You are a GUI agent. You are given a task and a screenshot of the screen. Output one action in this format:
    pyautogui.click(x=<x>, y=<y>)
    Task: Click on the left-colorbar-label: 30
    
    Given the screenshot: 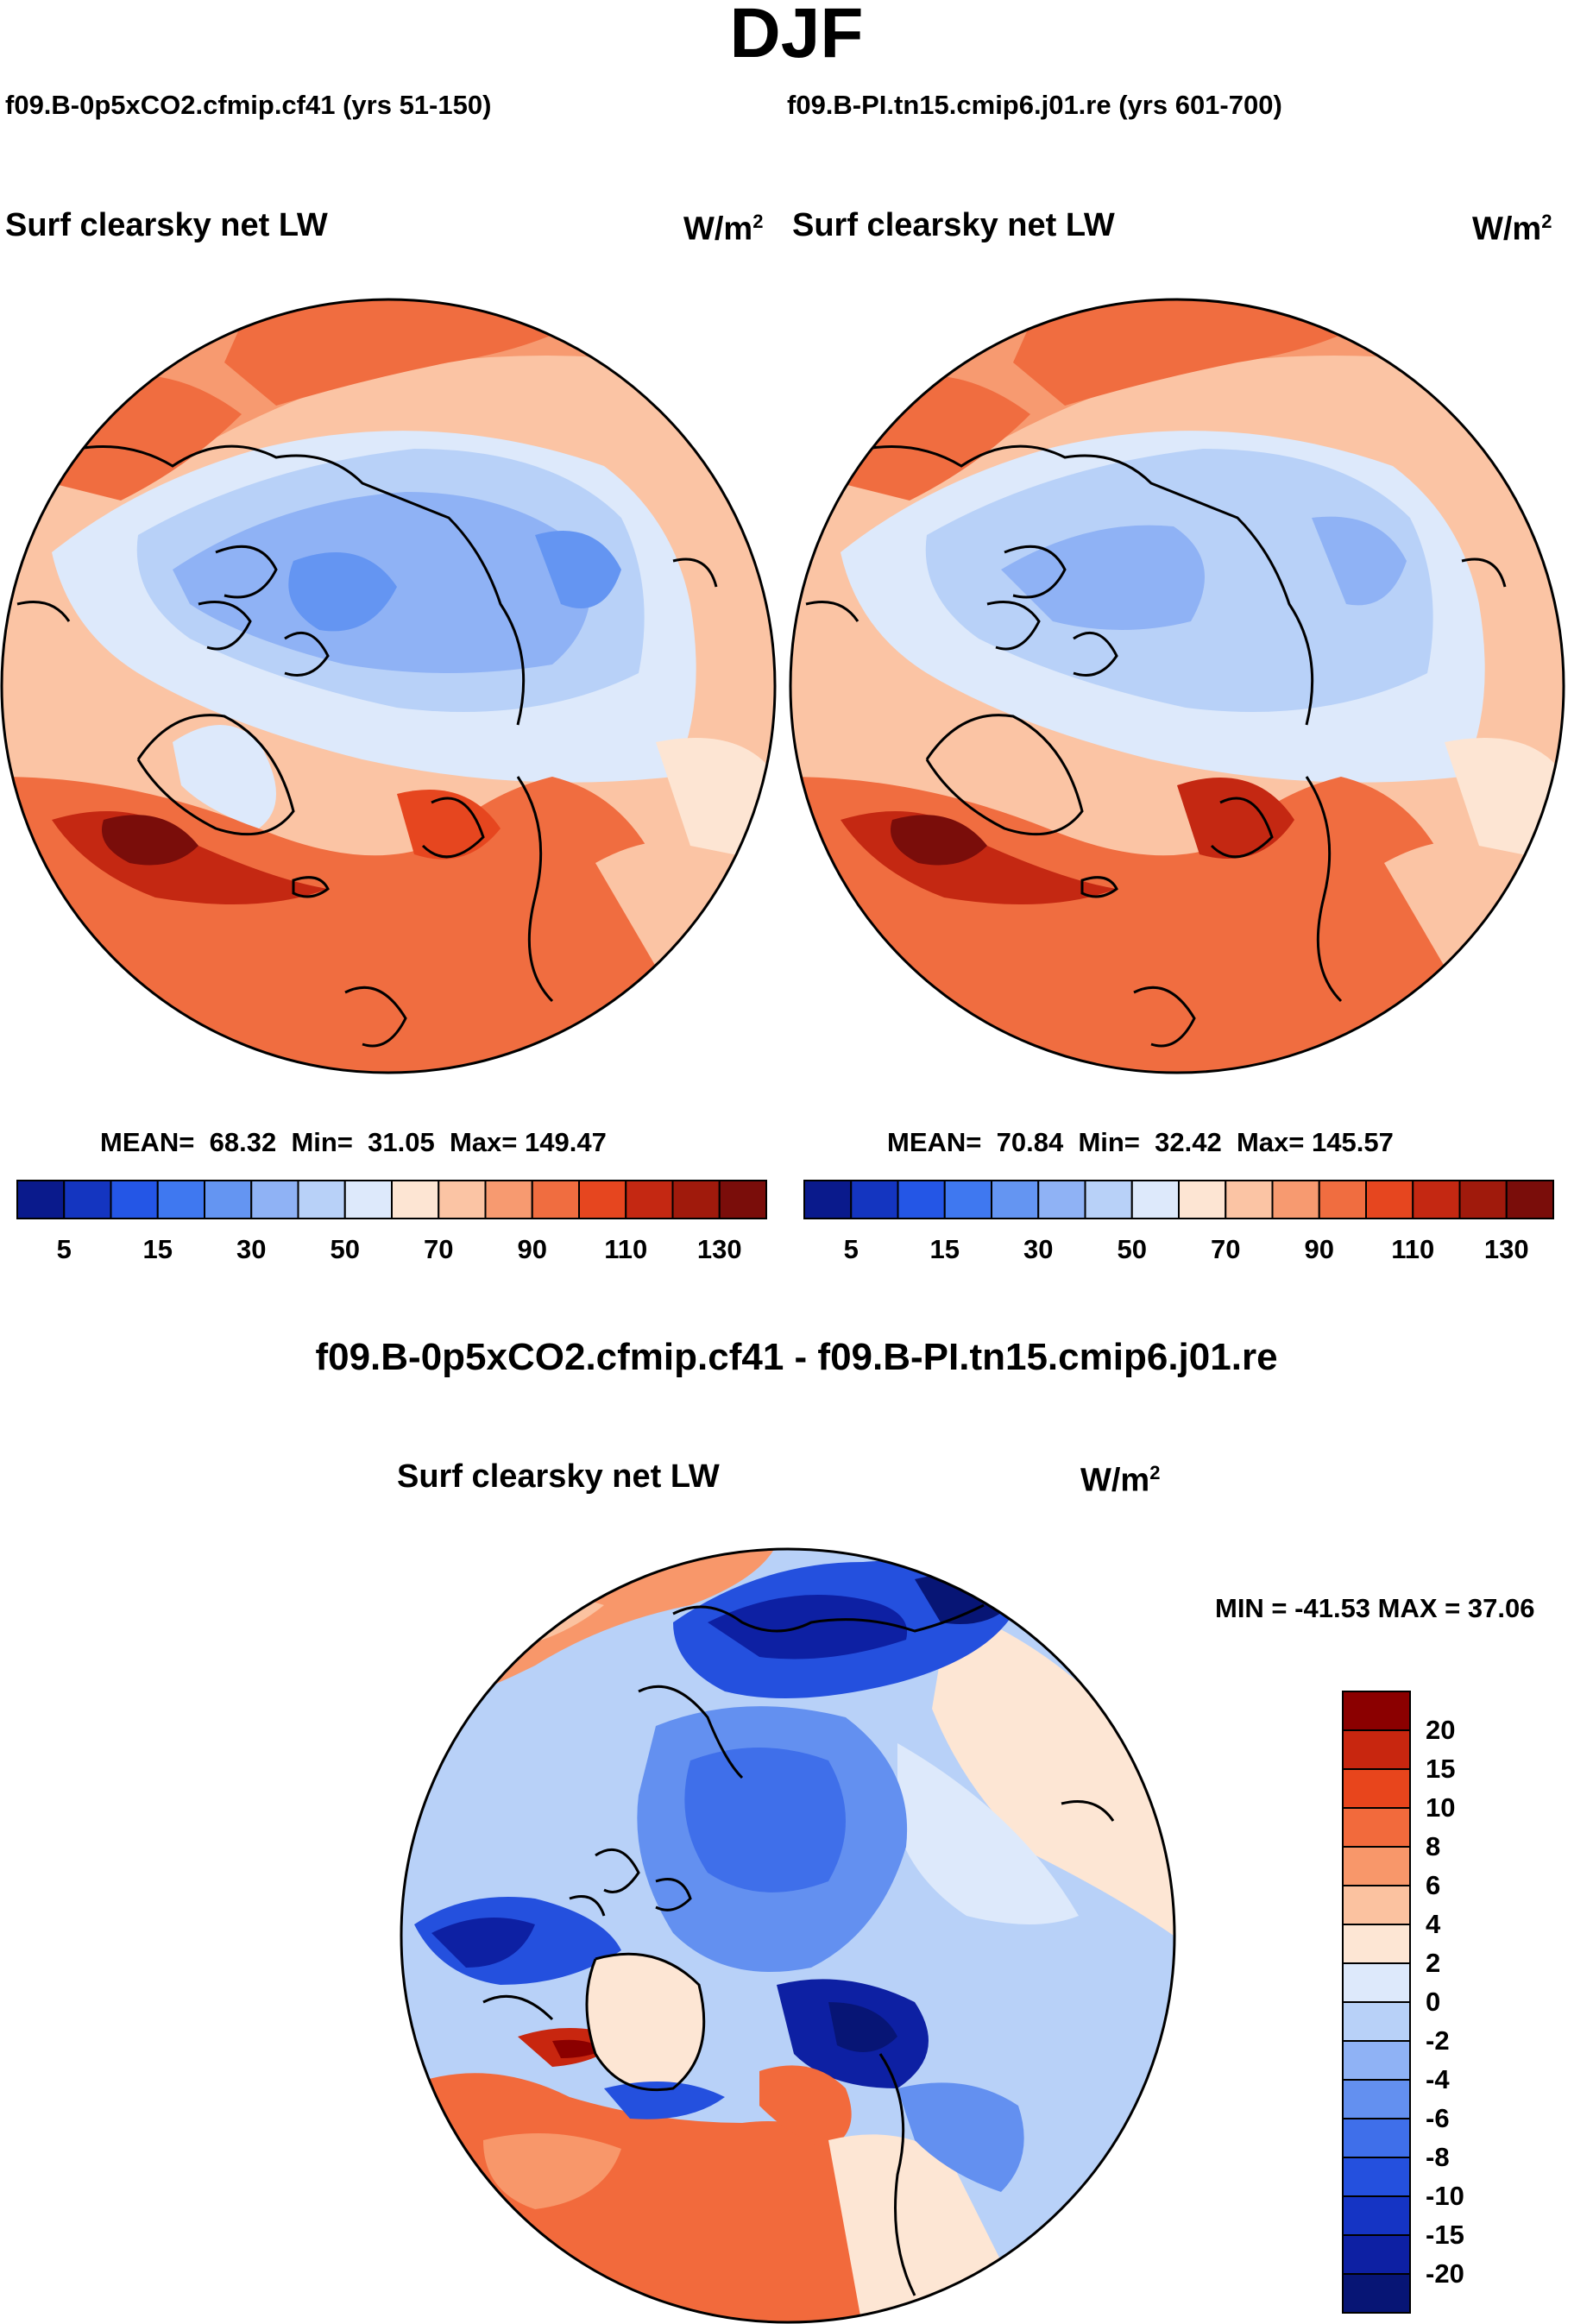 What is the action you would take?
    pyautogui.click(x=252, y=1249)
    